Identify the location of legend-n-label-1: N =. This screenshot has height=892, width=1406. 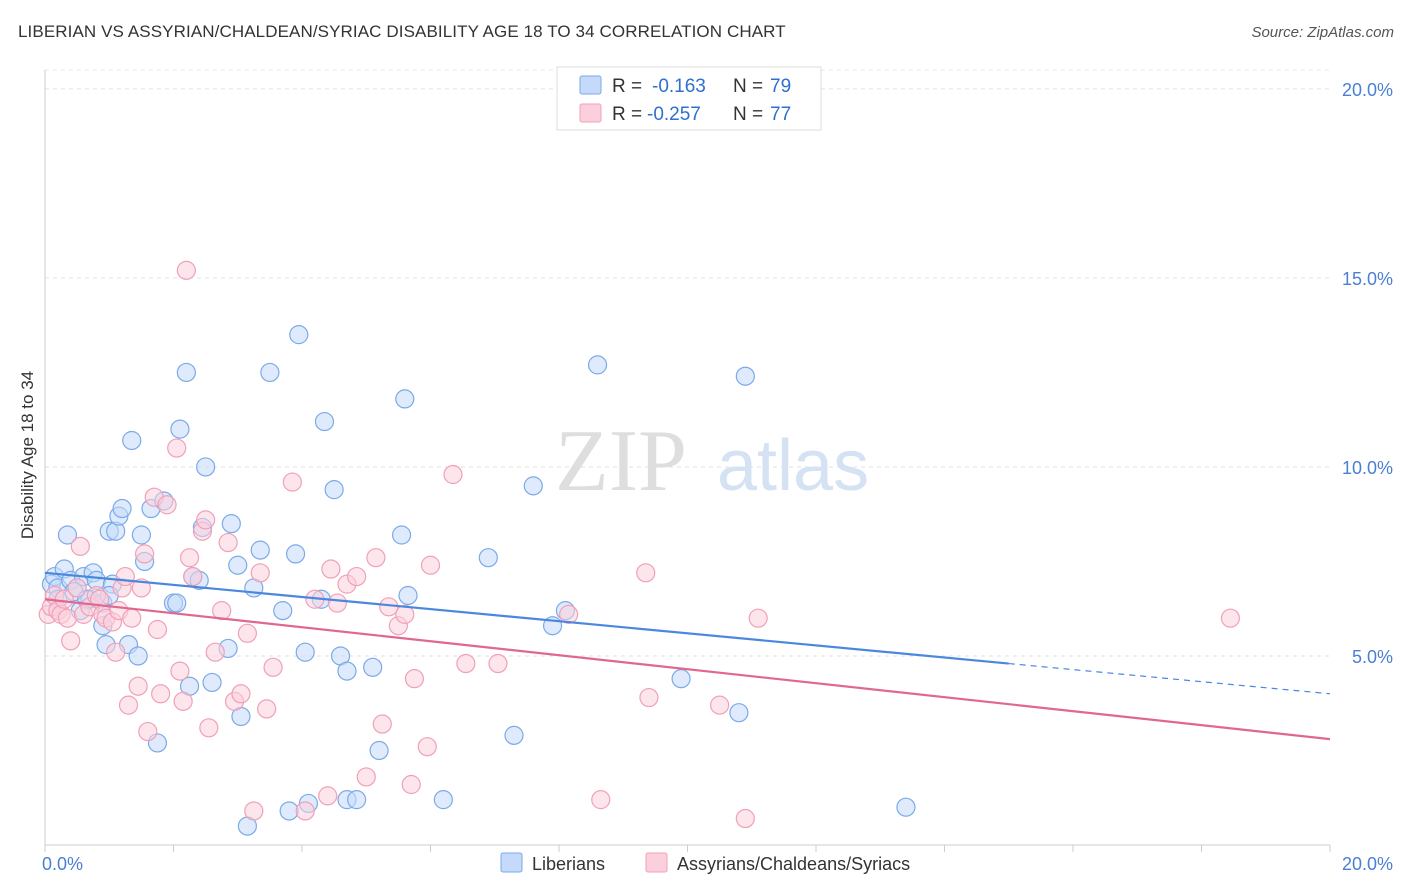
(748, 86).